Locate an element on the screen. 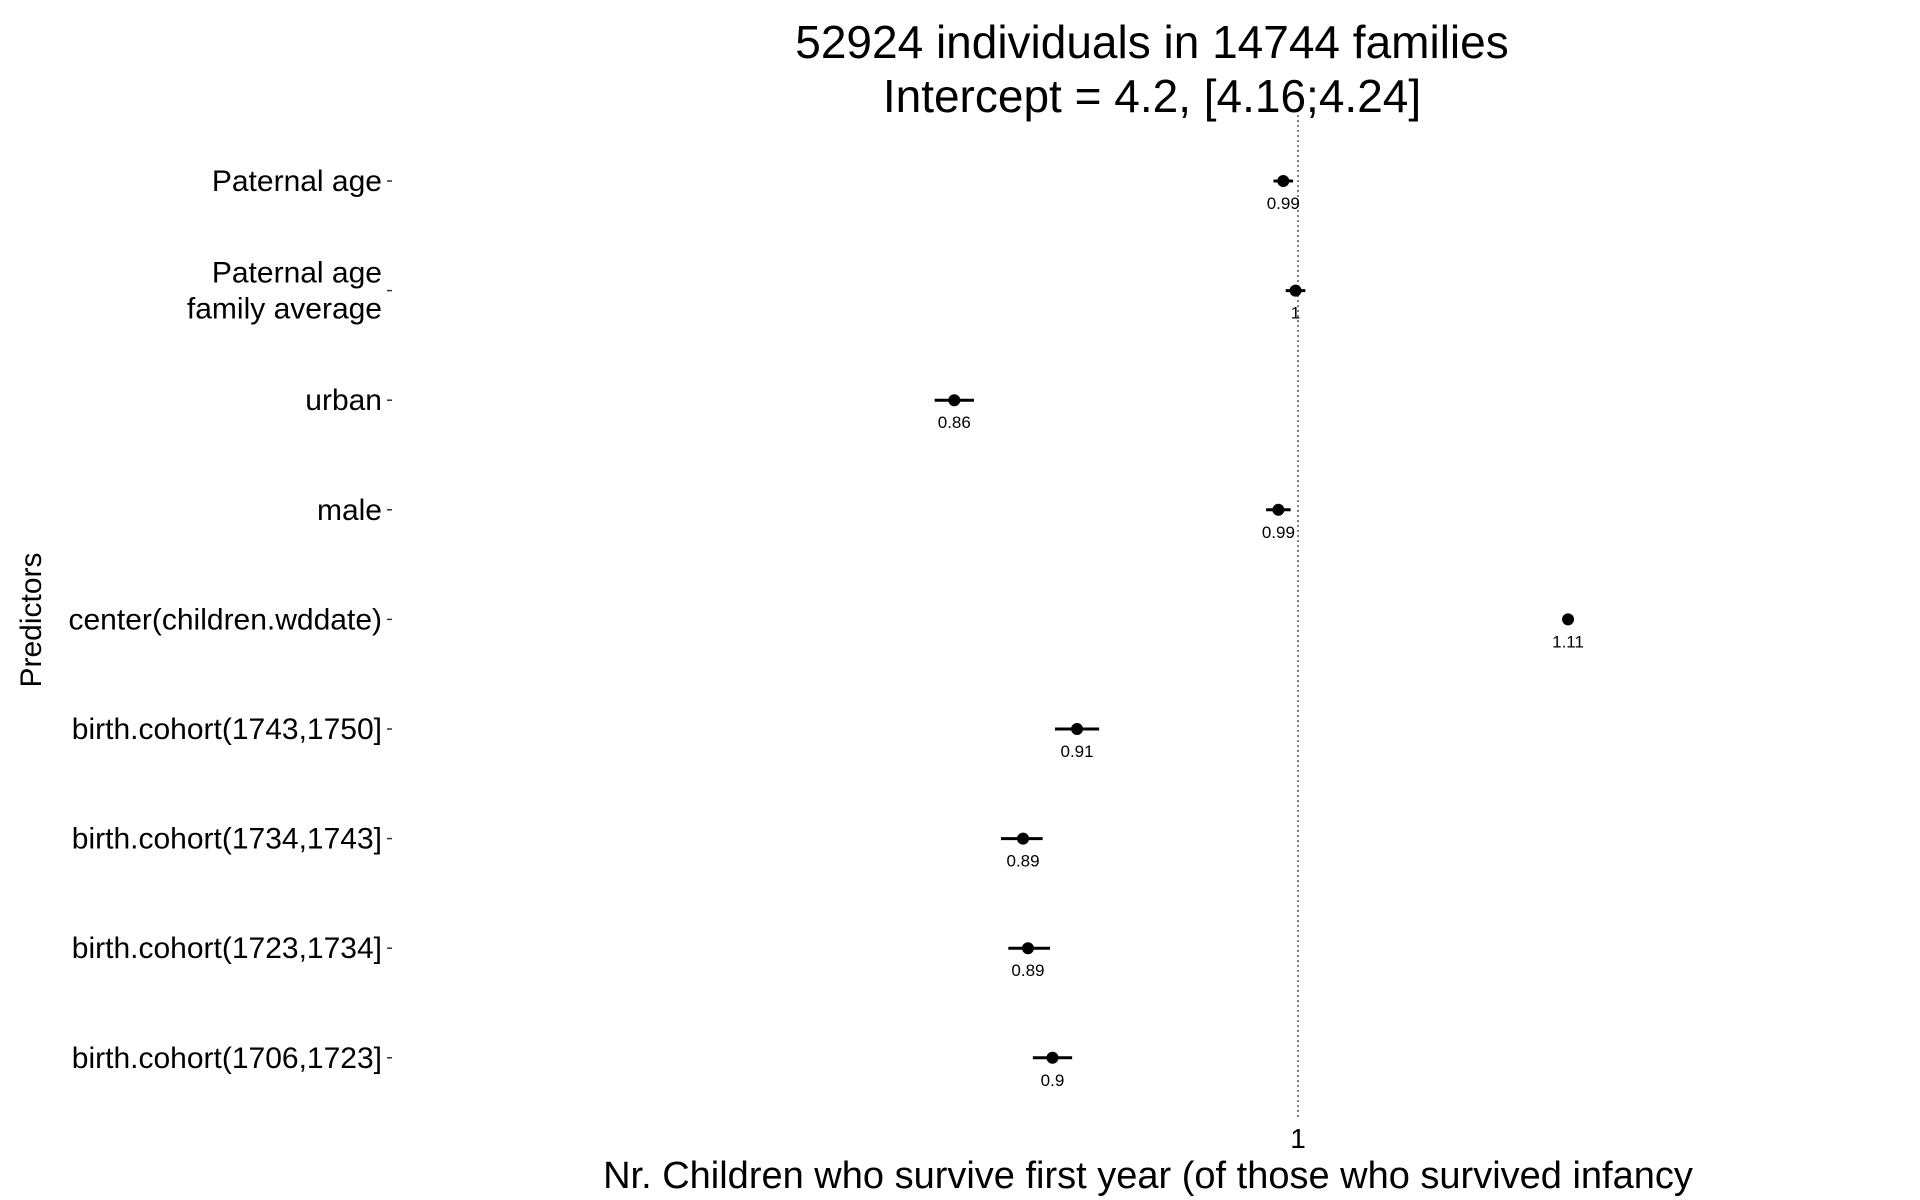 The image size is (1920, 1200). y-axis-label: Predictors is located at coordinates (31, 619).